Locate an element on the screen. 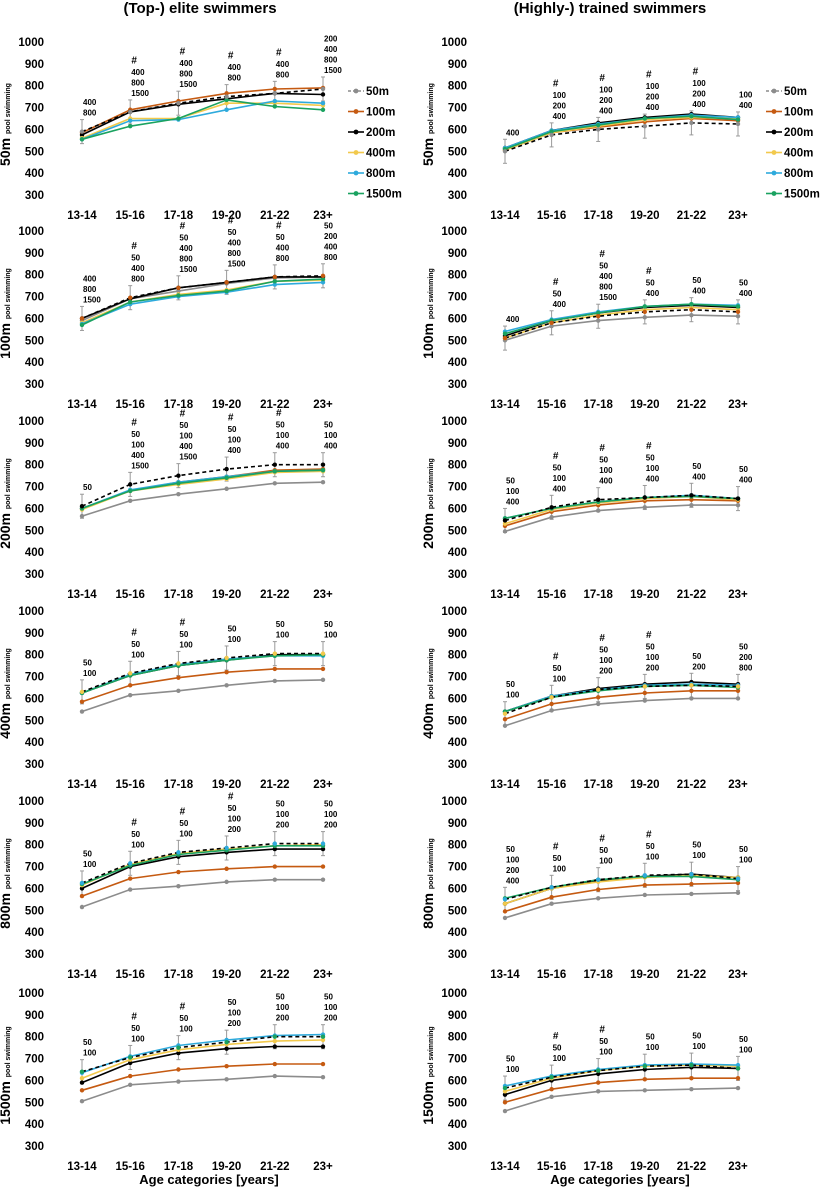  legend-label: 50m is located at coordinates (795, 92).